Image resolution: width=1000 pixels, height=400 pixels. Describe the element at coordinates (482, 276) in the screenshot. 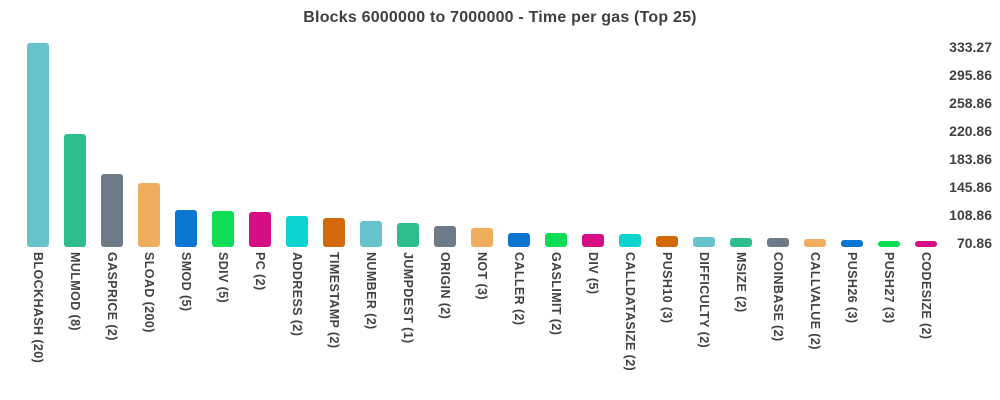

I see `bar-label: NOT (3)` at that location.